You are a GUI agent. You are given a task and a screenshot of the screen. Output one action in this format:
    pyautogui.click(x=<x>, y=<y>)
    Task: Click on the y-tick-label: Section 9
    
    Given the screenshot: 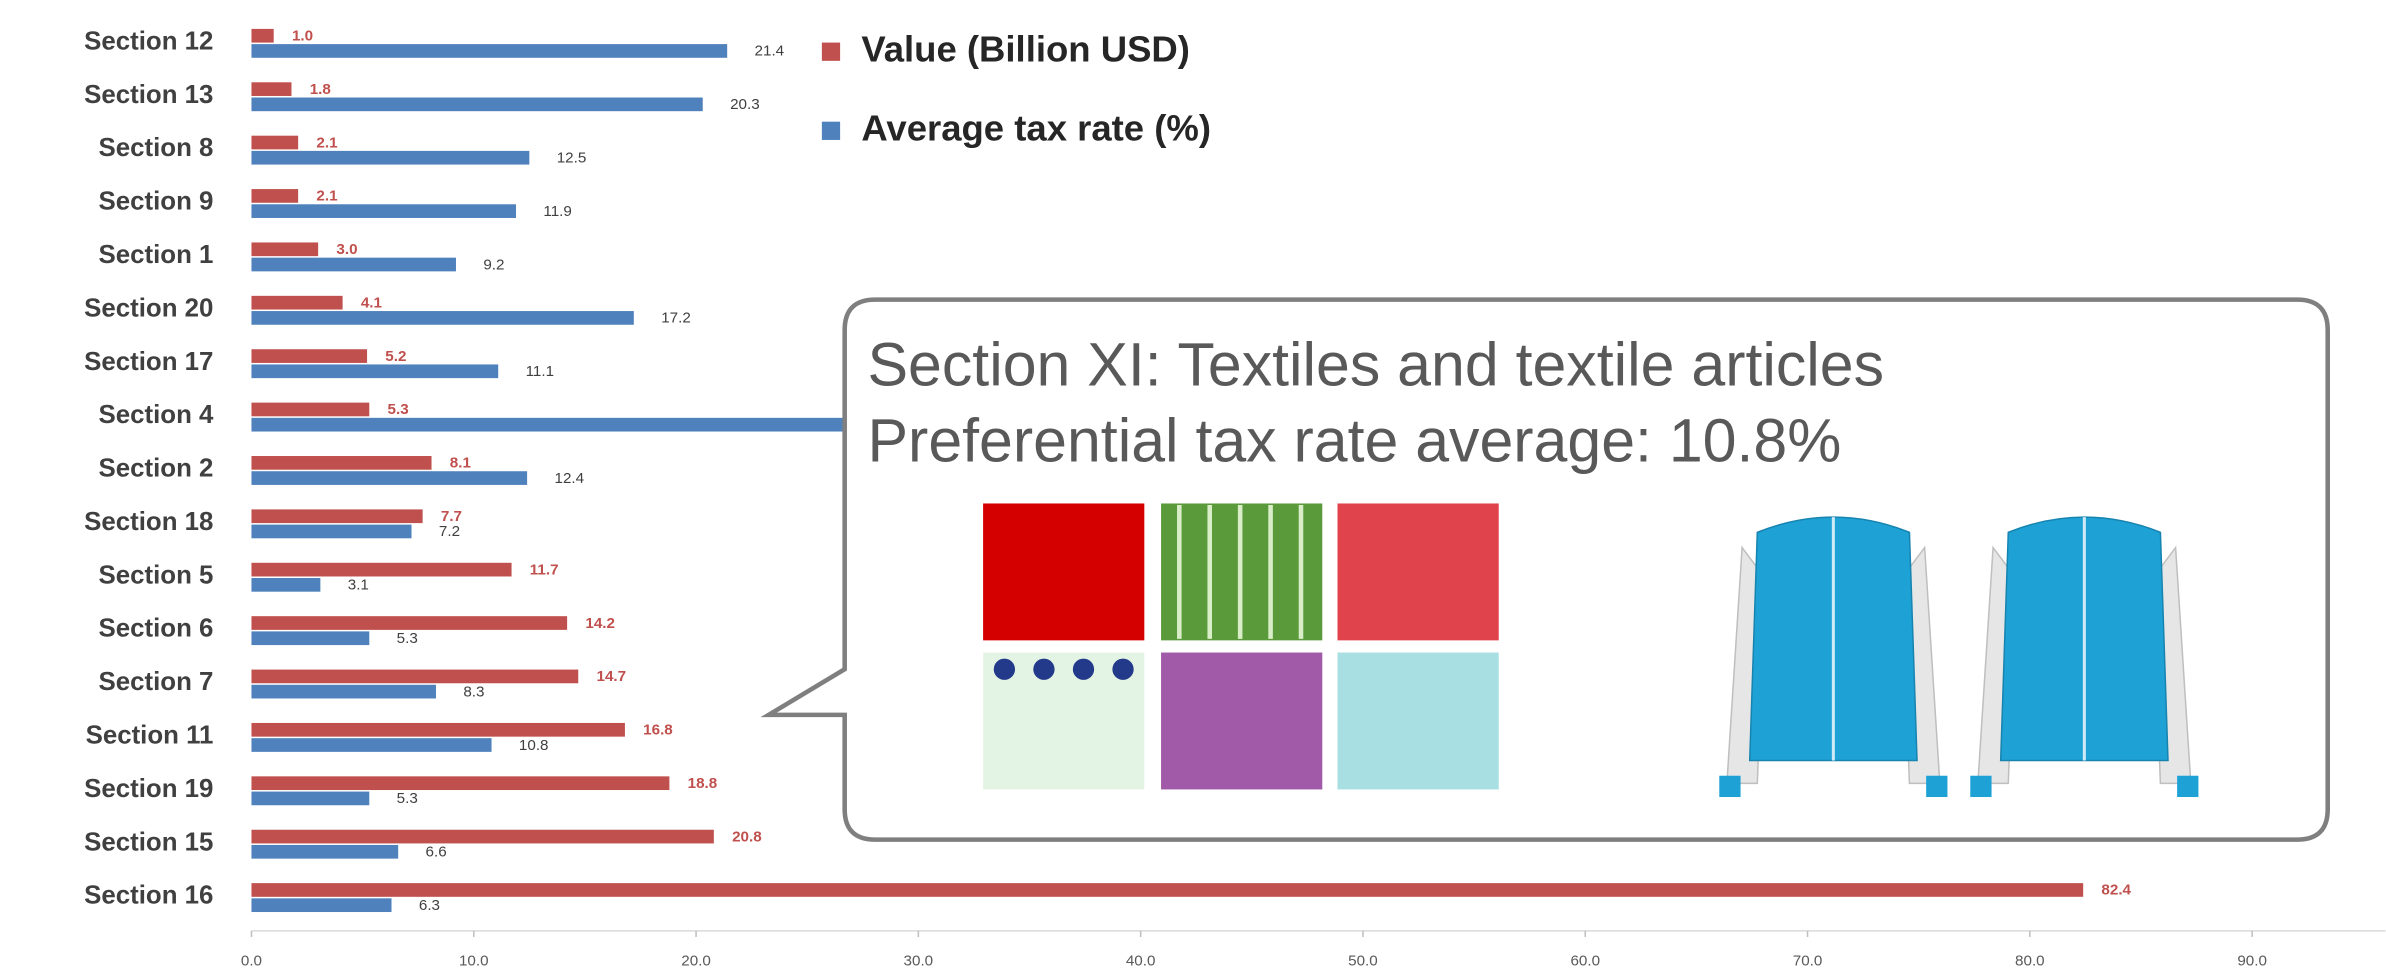 What is the action you would take?
    pyautogui.click(x=156, y=202)
    